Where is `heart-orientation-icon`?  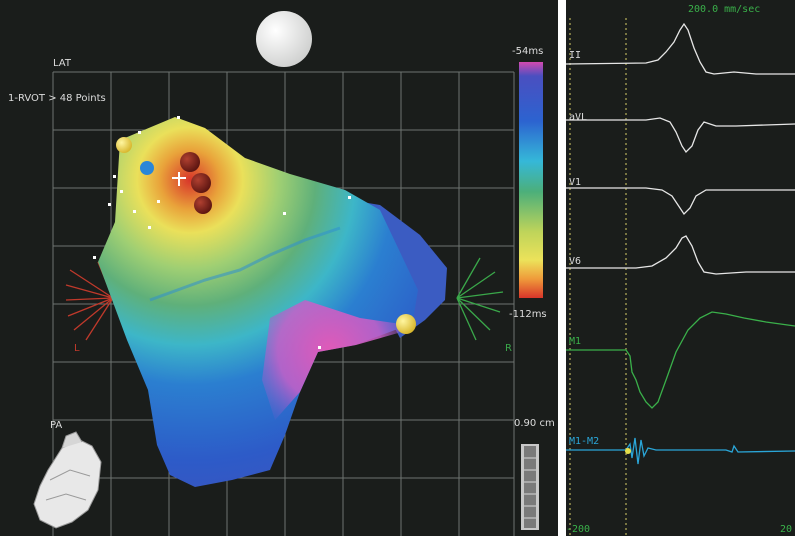 heart-orientation-icon is located at coordinates (67, 480).